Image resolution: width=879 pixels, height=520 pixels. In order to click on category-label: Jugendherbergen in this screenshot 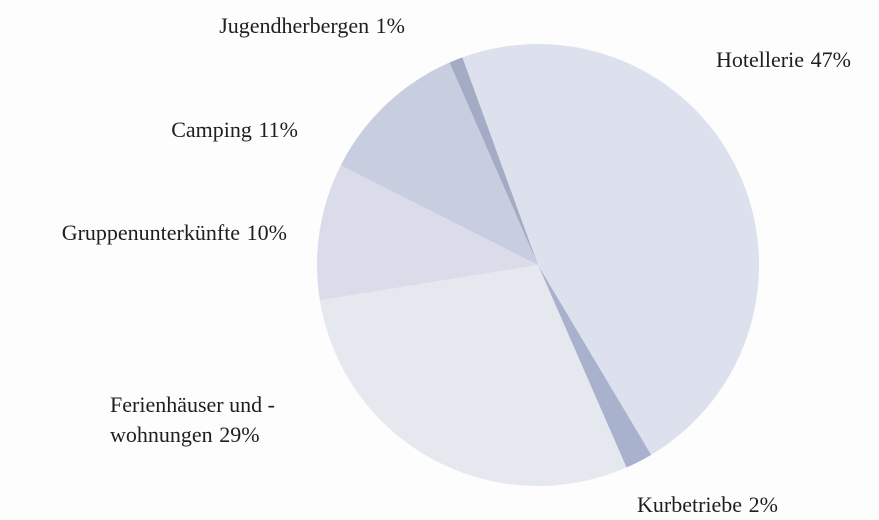, I will do `click(294, 25)`.